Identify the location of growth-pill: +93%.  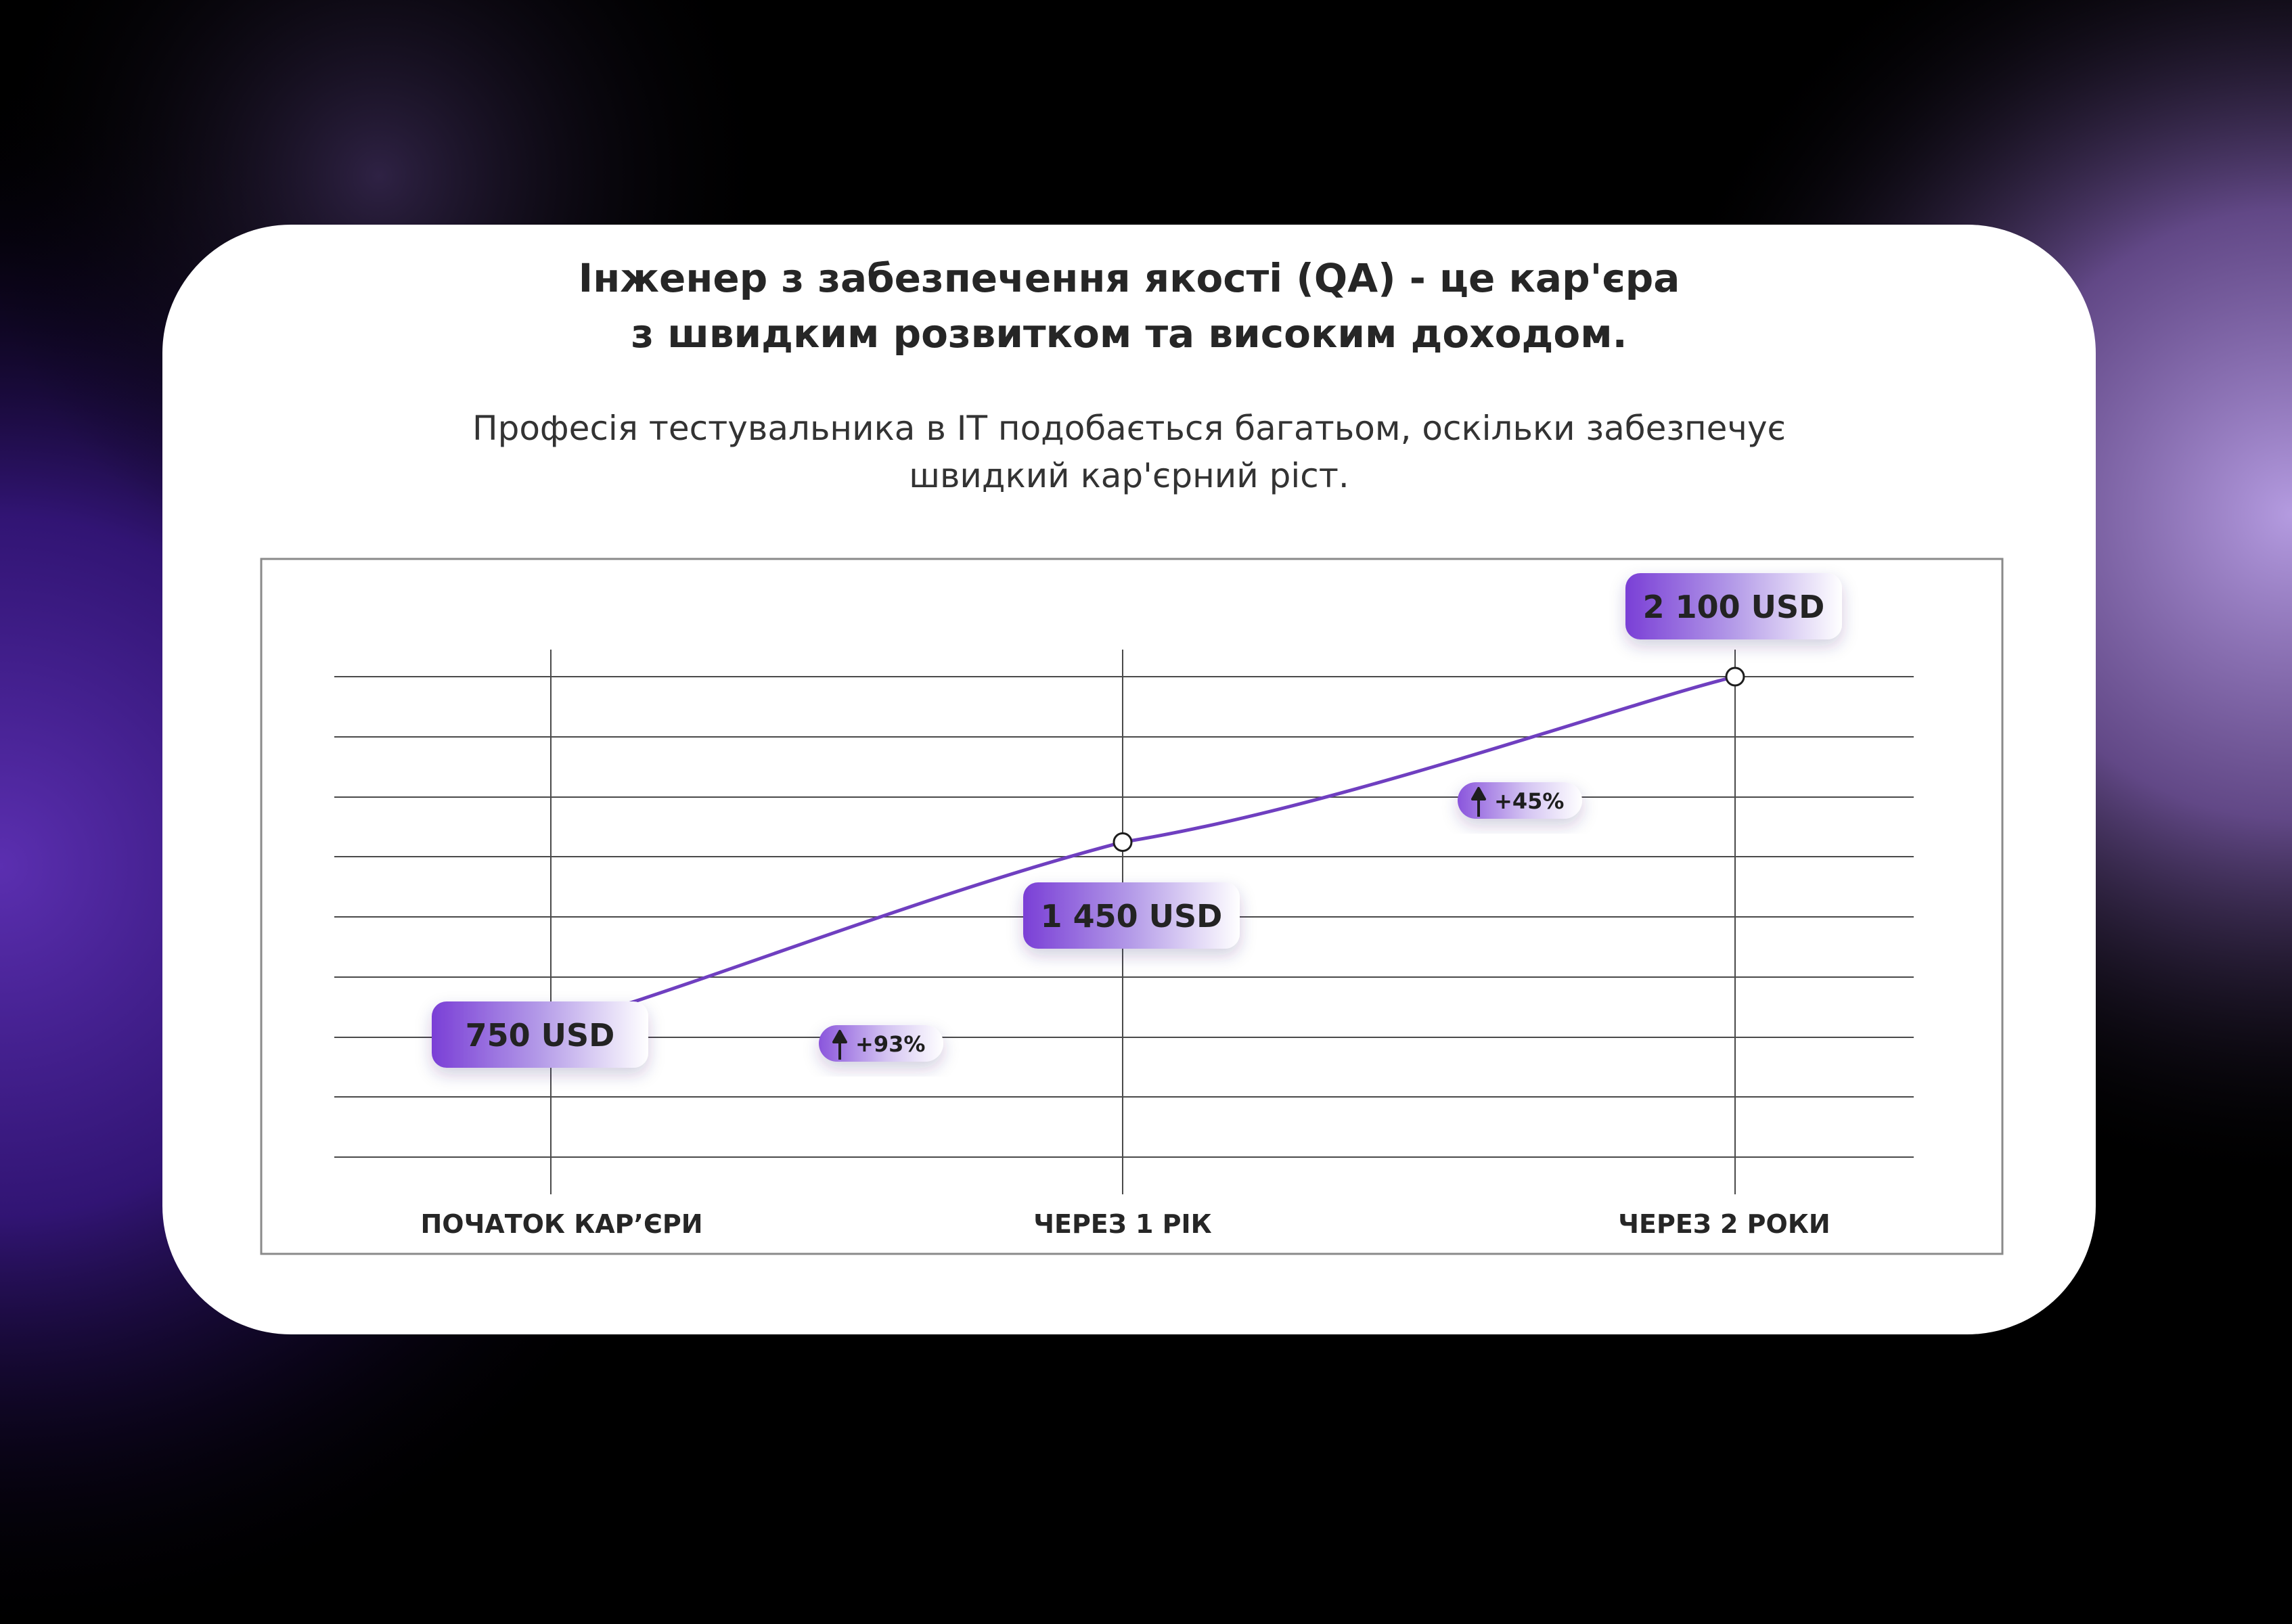
(881, 1043).